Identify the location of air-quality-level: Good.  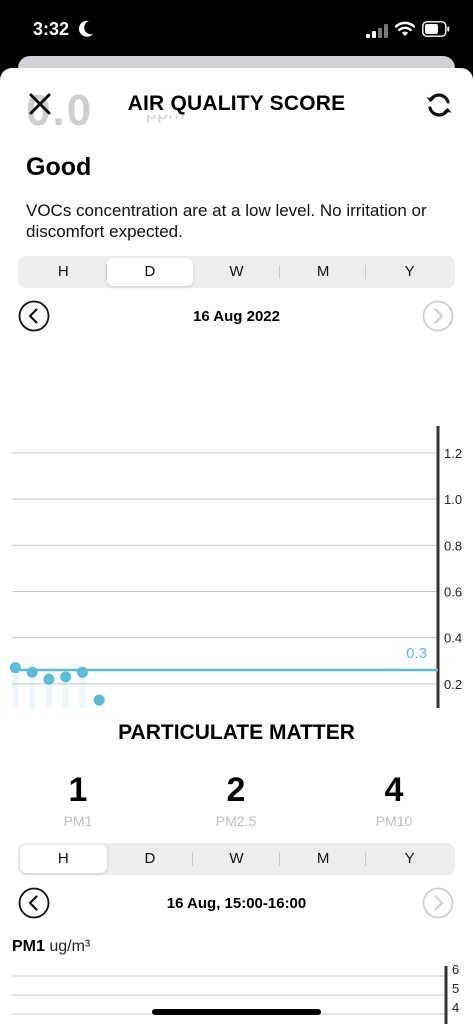
(59, 167).